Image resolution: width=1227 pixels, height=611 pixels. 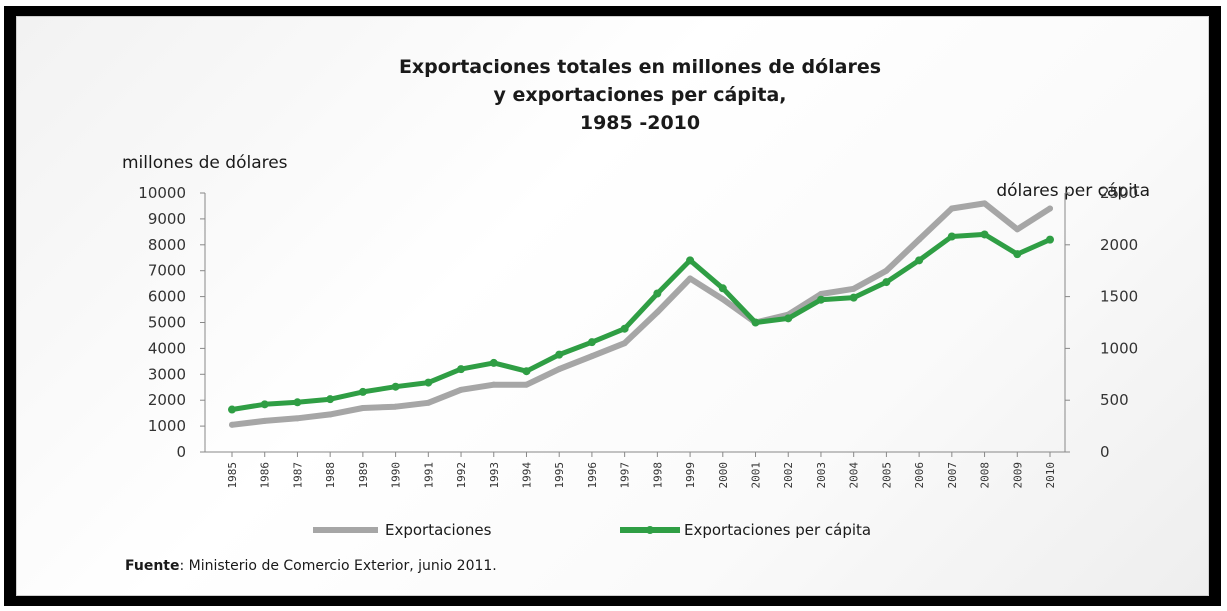 I want to click on x-tick-label: 2010, so click(x=1050, y=475).